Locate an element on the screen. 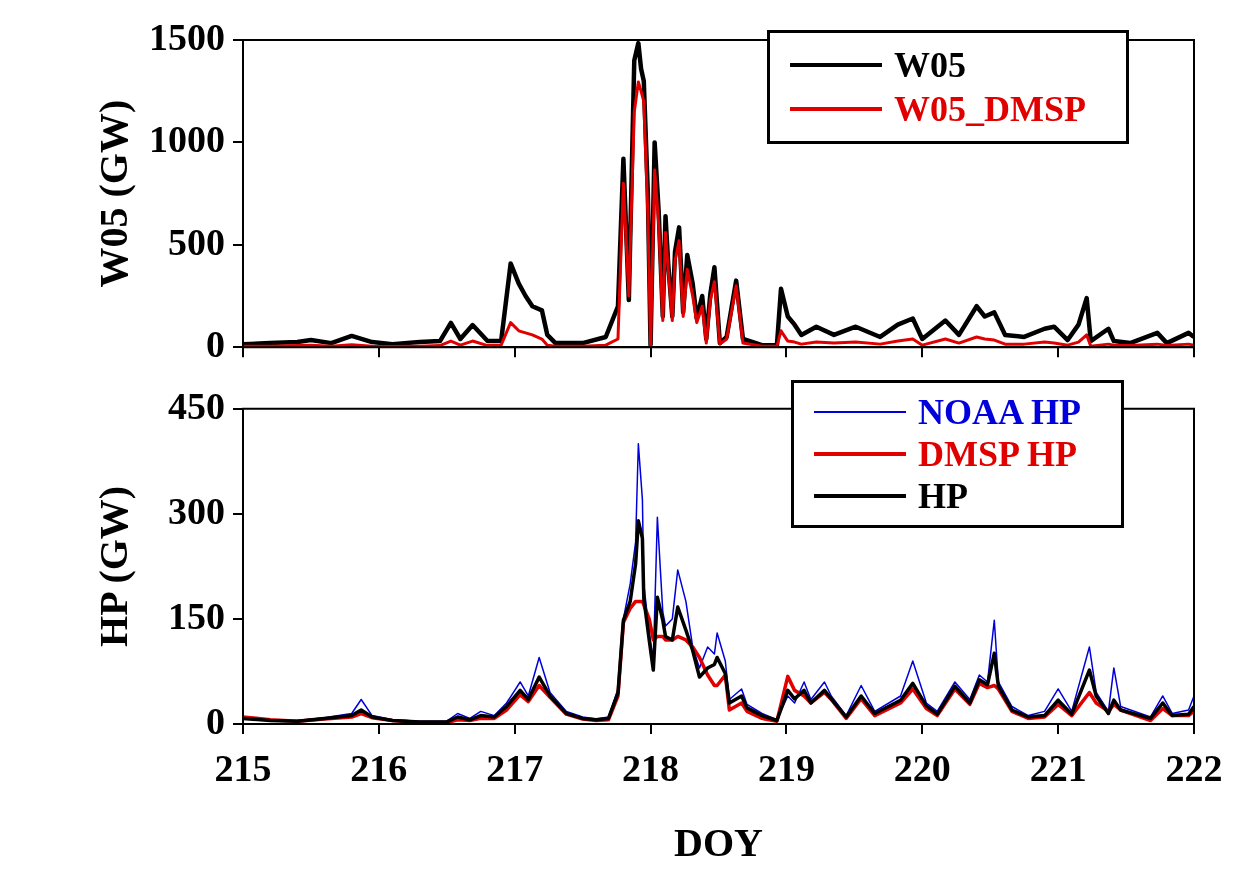 Image resolution: width=1239 pixels, height=879 pixels. legend-label: DMSP HP is located at coordinates (997, 454).